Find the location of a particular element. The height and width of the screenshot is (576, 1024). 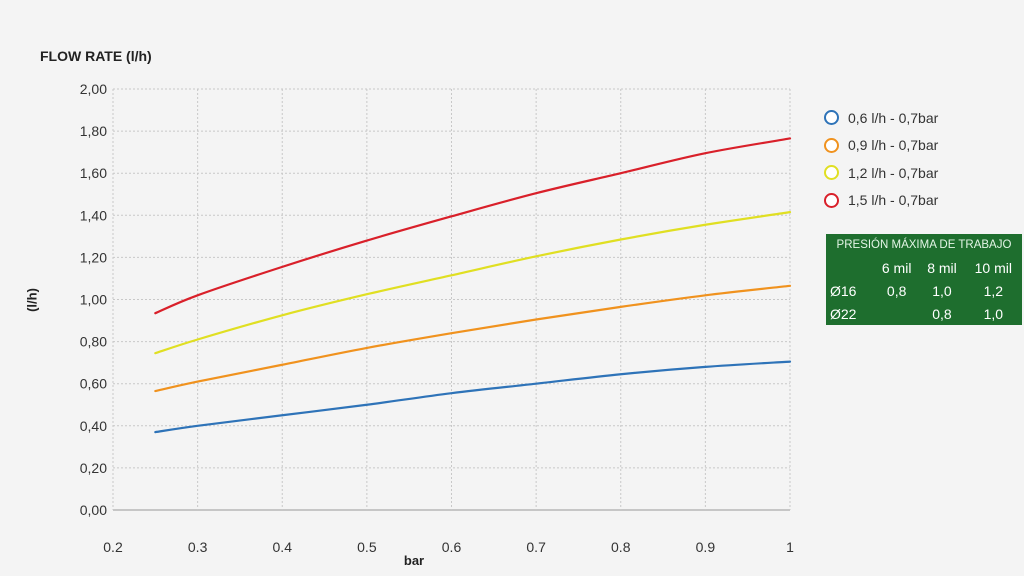

y-tick-label: 0,20 is located at coordinates (93, 468).